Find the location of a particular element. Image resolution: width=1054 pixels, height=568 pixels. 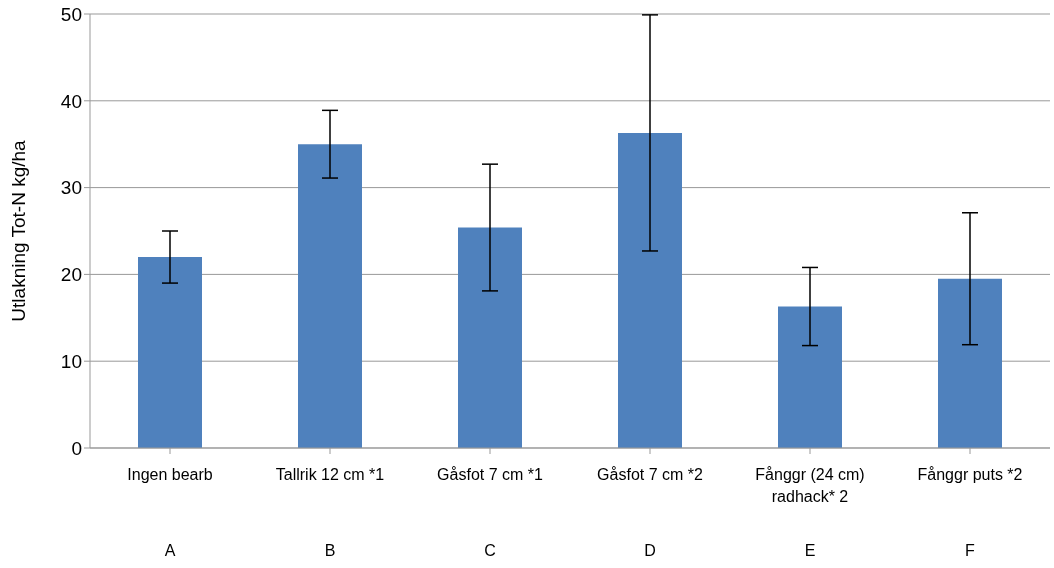

y-tick-label: 0 is located at coordinates (76, 448).